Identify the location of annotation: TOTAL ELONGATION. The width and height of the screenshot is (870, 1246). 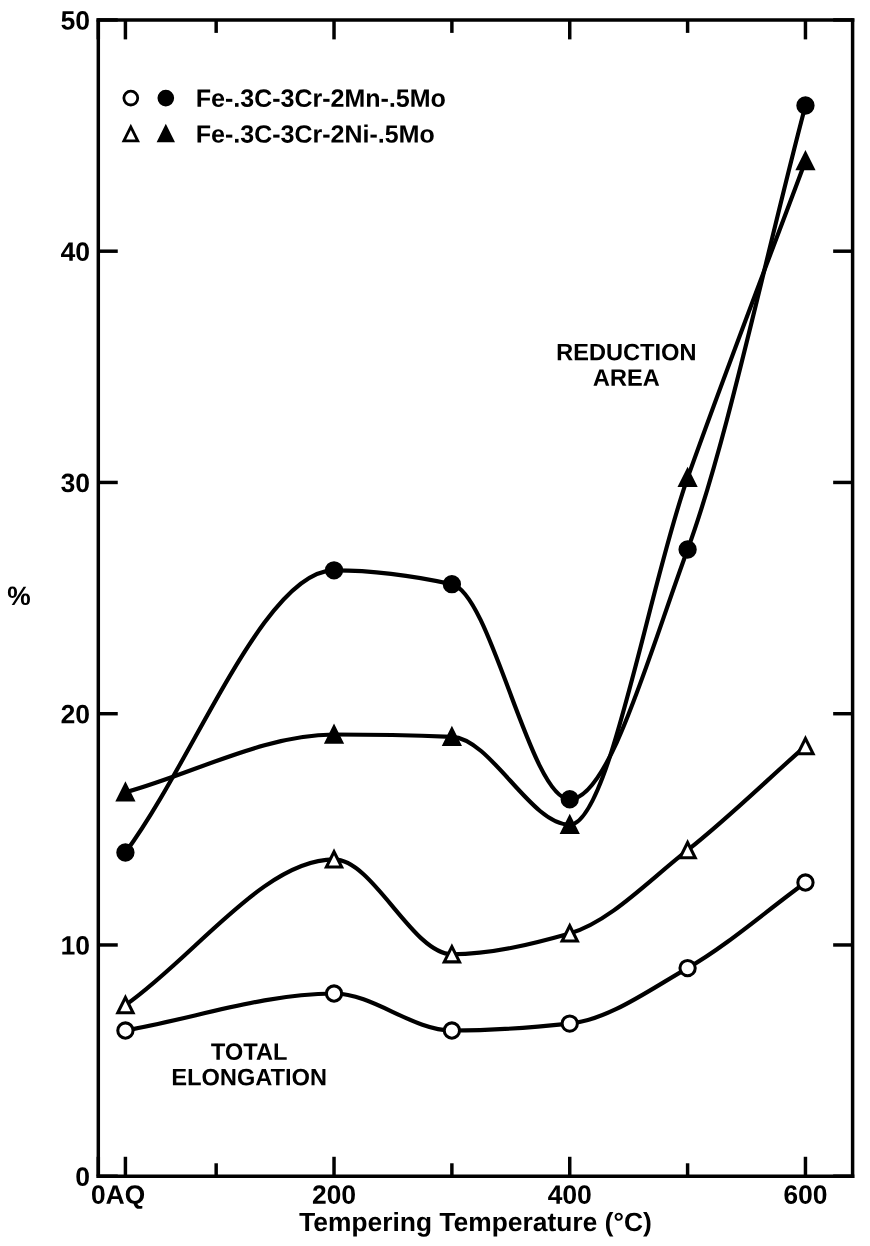
(249, 1064).